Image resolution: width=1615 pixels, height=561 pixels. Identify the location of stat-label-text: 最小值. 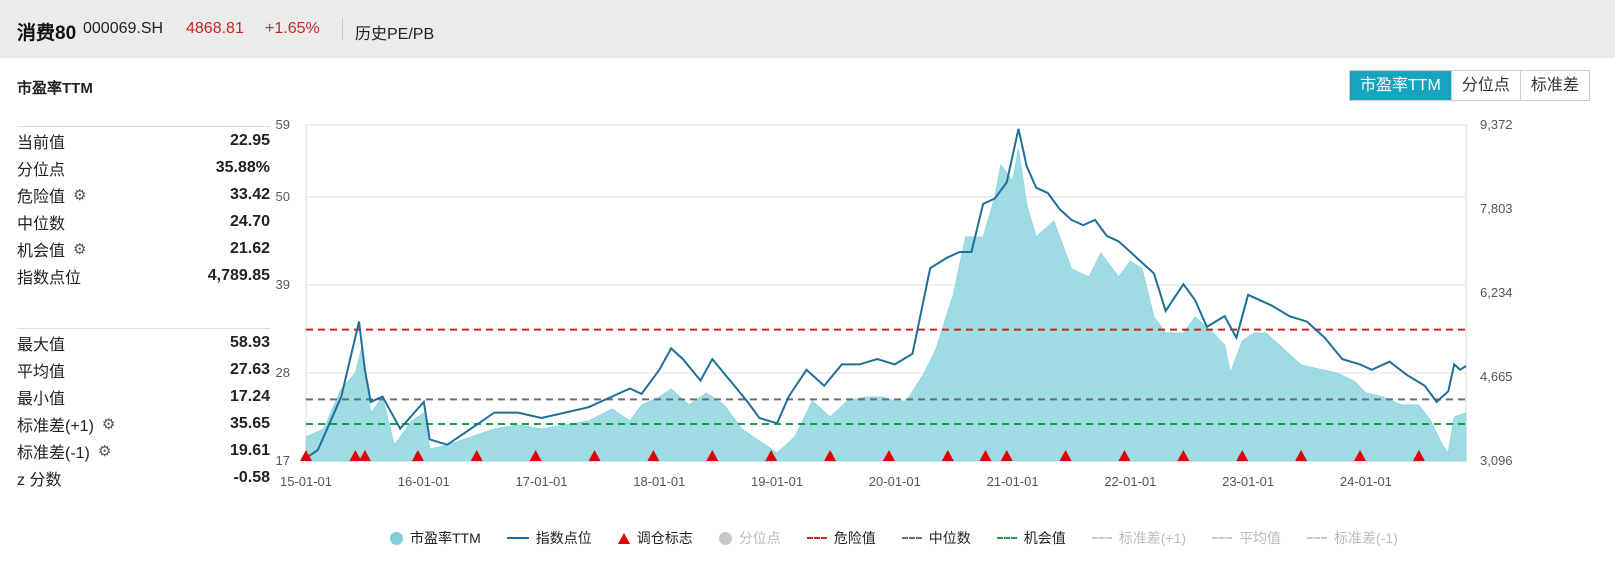
(41, 399).